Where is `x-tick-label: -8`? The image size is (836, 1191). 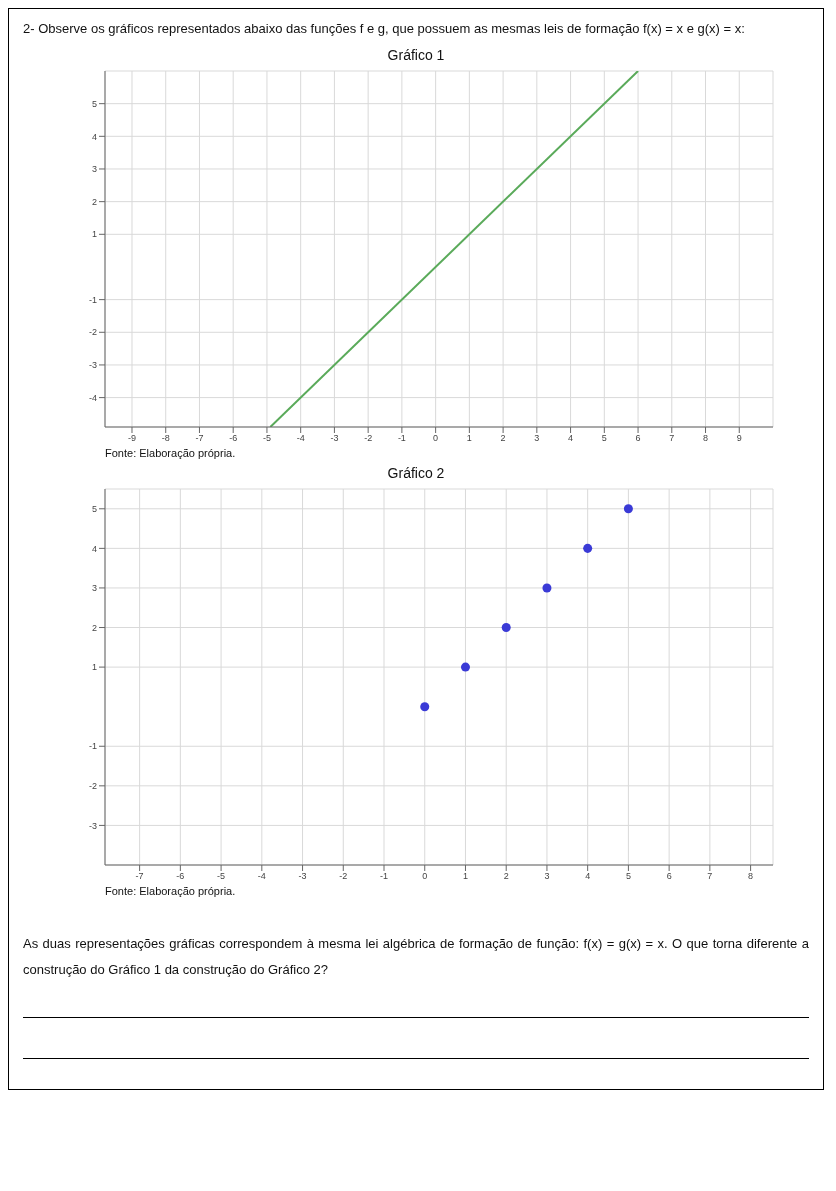
x-tick-label: -8 is located at coordinates (165, 438).